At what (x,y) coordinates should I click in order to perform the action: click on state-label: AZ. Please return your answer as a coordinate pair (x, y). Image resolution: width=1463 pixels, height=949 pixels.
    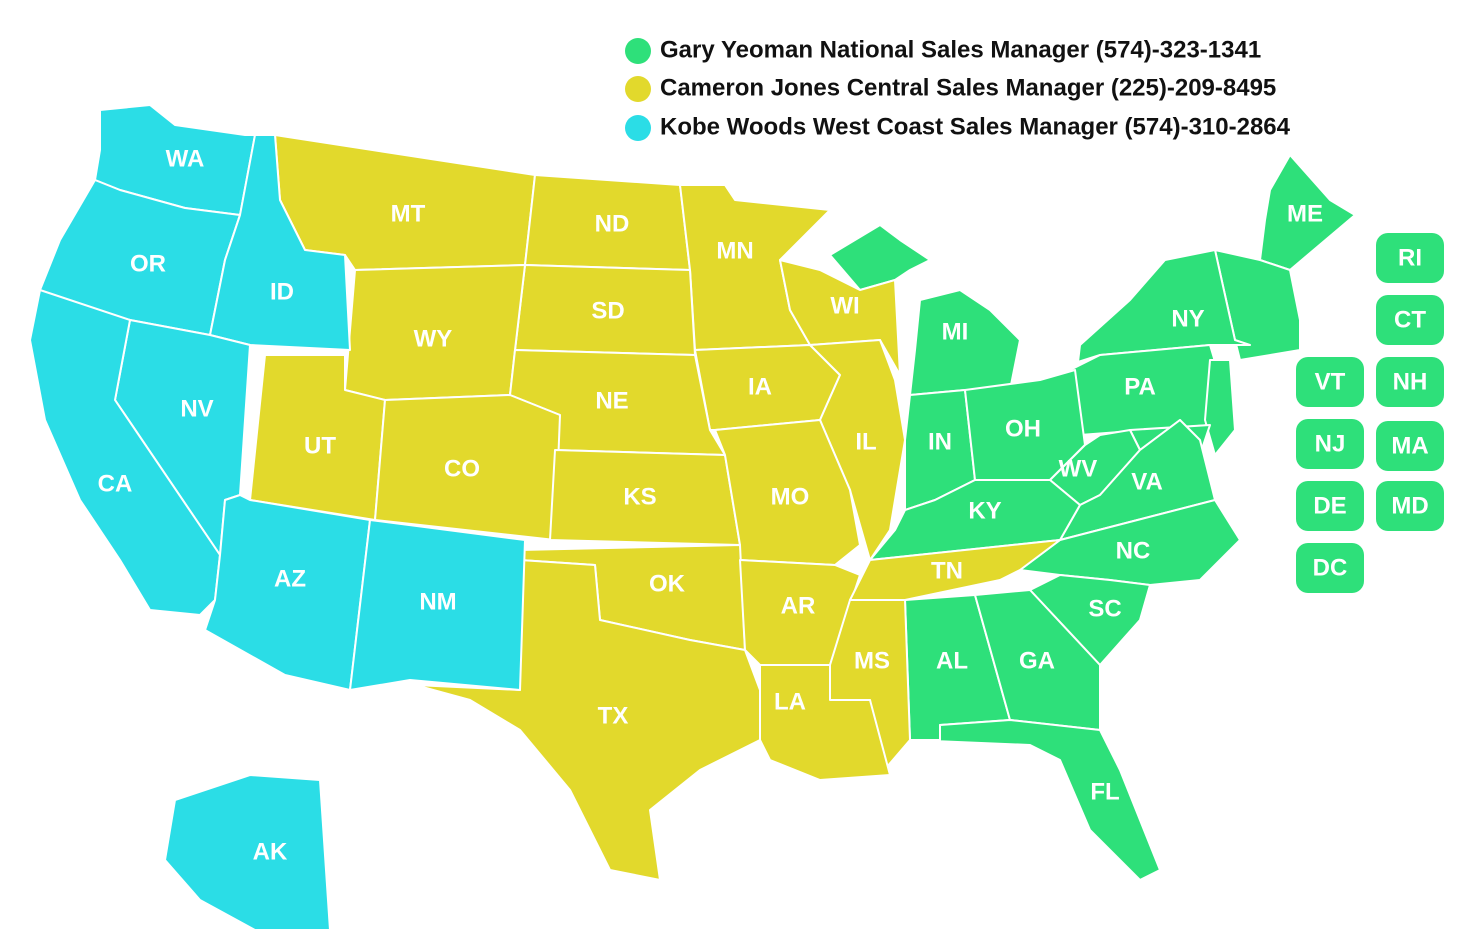
    Looking at the image, I should click on (290, 578).